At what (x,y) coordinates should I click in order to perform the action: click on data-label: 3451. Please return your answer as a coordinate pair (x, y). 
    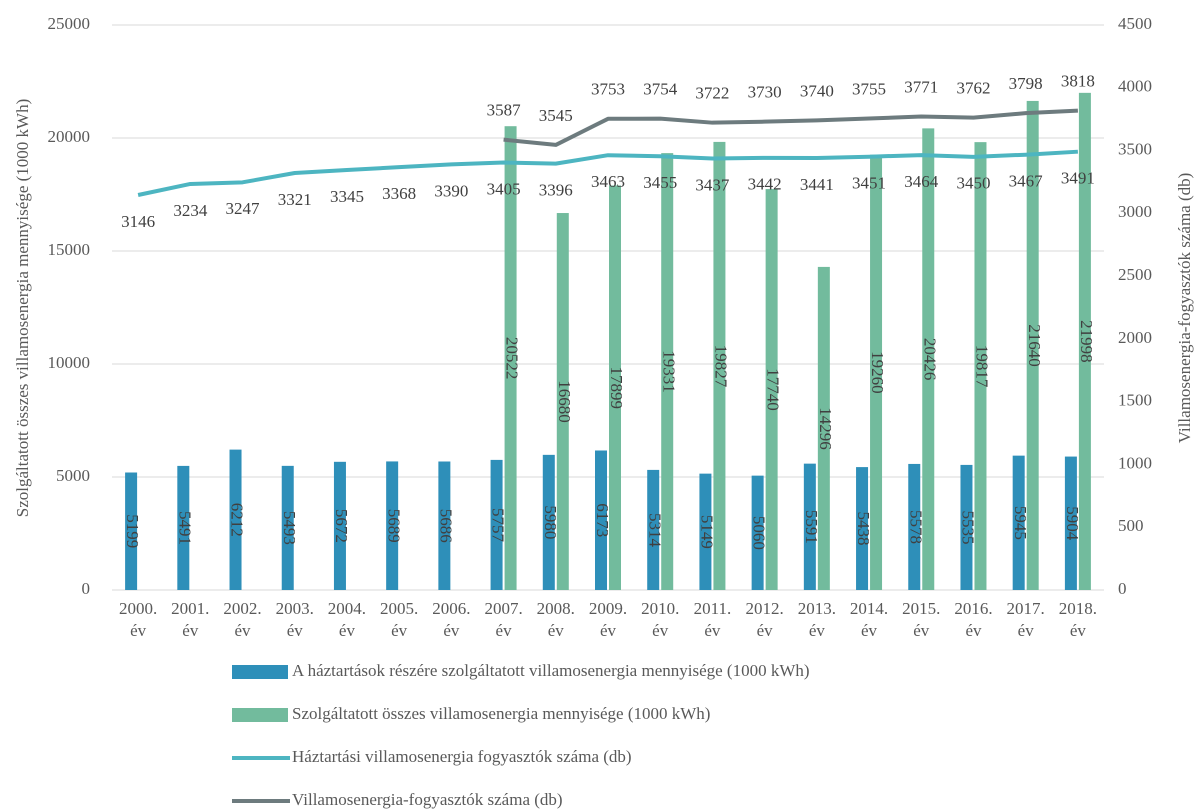
    Looking at the image, I should click on (869, 183).